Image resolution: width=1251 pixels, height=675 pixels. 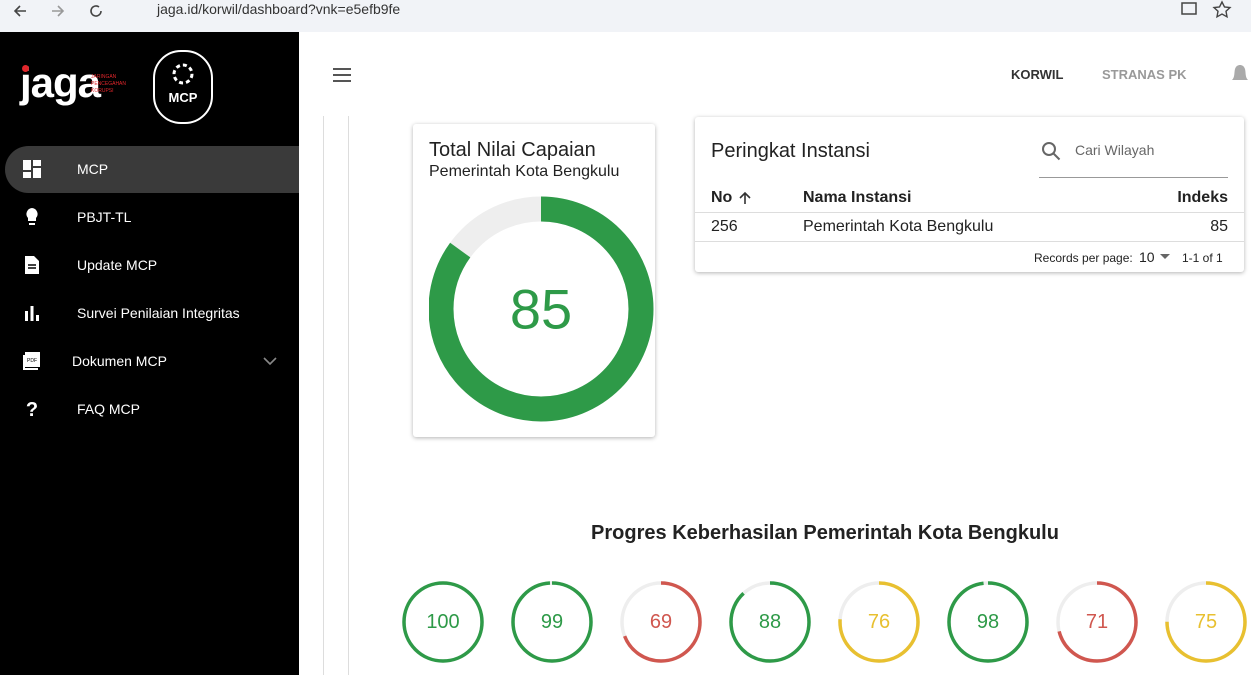 What do you see at coordinates (1115, 150) in the screenshot?
I see `search-input: Cari Wilayah` at bounding box center [1115, 150].